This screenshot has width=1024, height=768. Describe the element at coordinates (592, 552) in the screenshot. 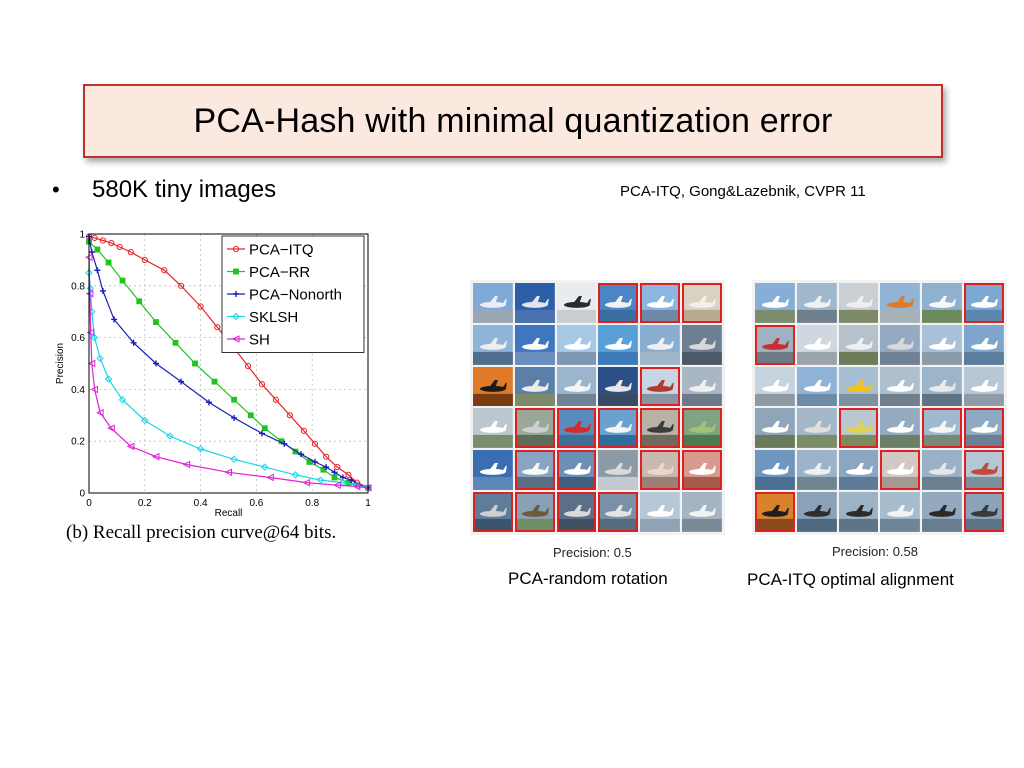

I see `random-rotation-precision: Precision: 0.5` at that location.